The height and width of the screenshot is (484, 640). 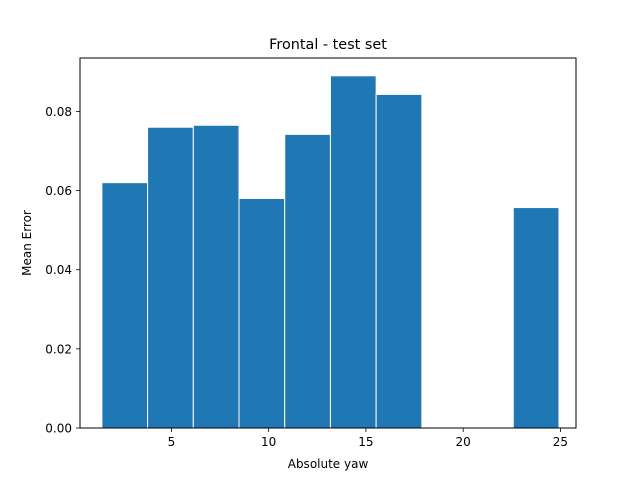 I want to click on y-tick-label: 0.08, so click(x=58, y=112).